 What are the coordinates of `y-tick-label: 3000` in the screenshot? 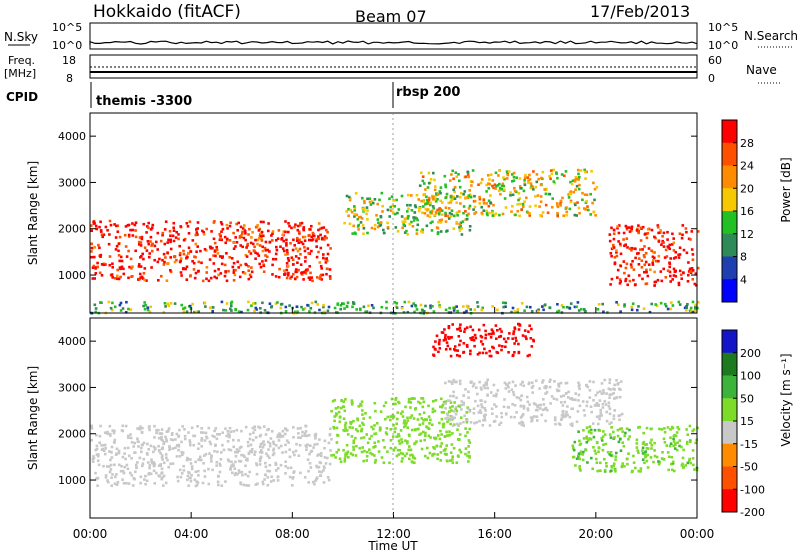 It's located at (72, 387).